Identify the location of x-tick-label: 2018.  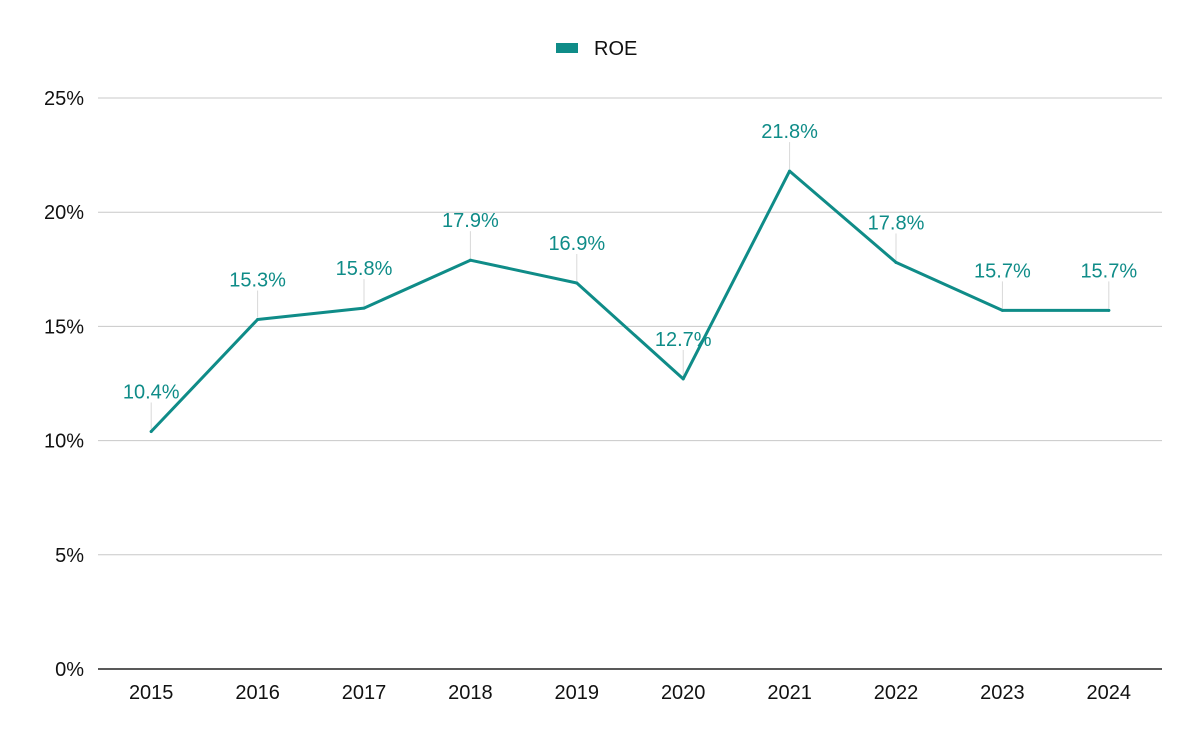
(470, 693).